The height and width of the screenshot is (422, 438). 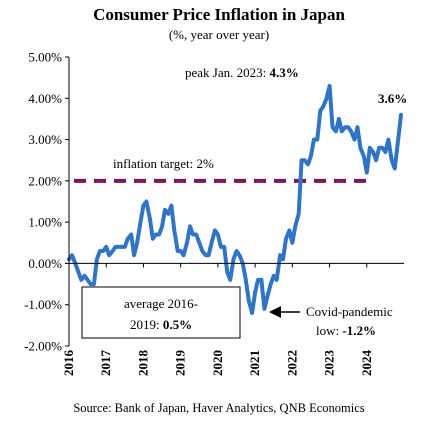 I want to click on x-tick-label: 2016, so click(x=68, y=363).